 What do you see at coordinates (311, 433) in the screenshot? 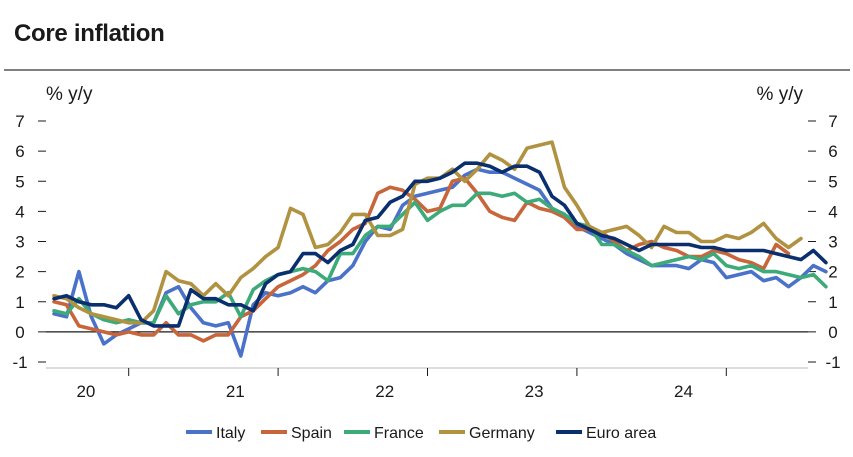
I see `legend-label-spain: Spain` at bounding box center [311, 433].